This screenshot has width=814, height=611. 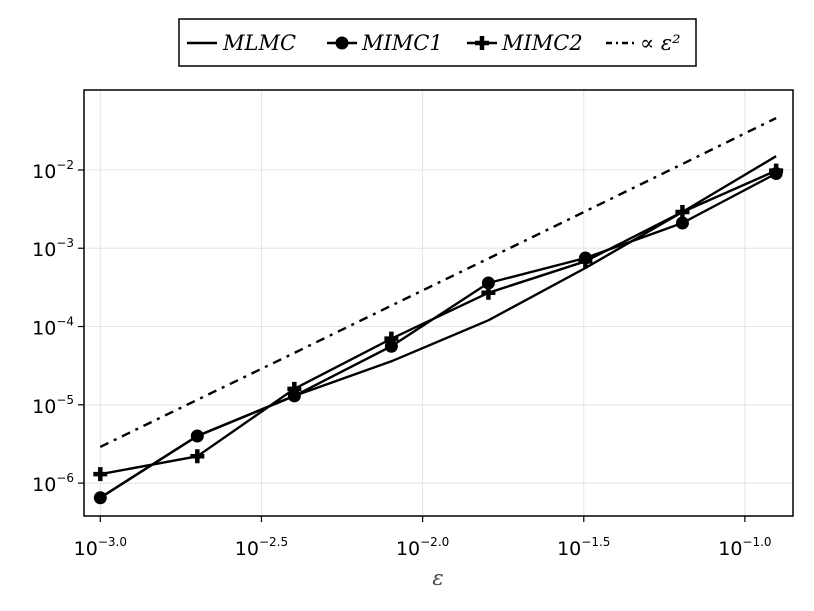 I want to click on legend-label-reference: ∝ ε², so click(x=660, y=43).